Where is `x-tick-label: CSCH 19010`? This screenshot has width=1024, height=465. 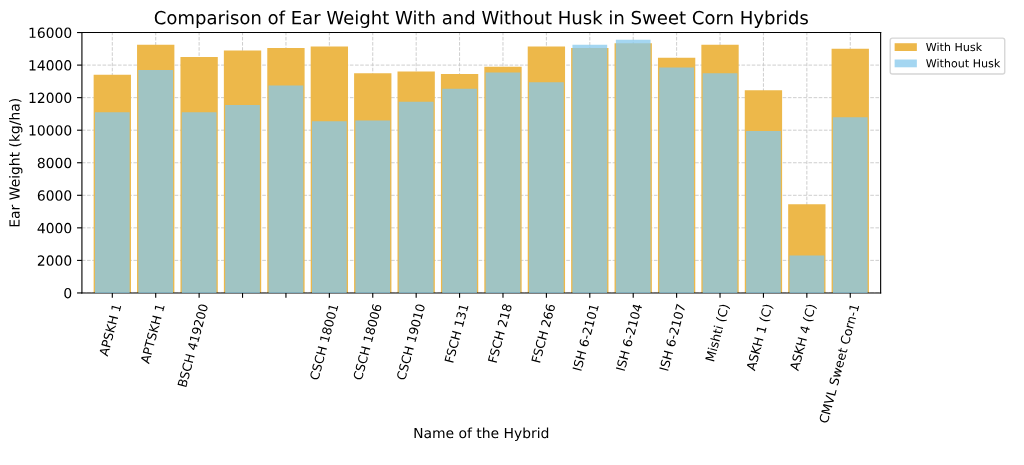
x-tick-label: CSCH 19010 is located at coordinates (411, 342).